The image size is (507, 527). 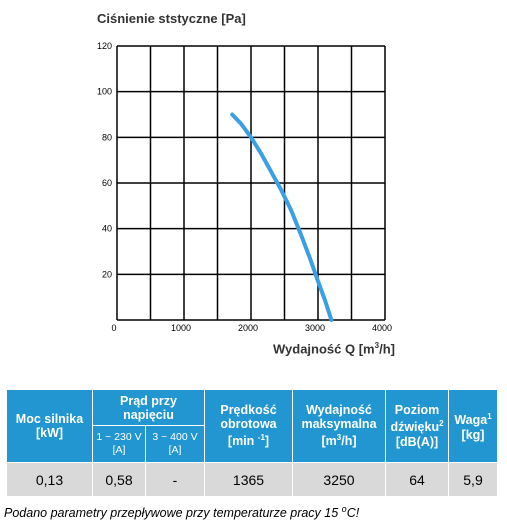 I want to click on table-row: 0,13 0,58 - 1365 3250 64 5,9, so click(x=252, y=479).